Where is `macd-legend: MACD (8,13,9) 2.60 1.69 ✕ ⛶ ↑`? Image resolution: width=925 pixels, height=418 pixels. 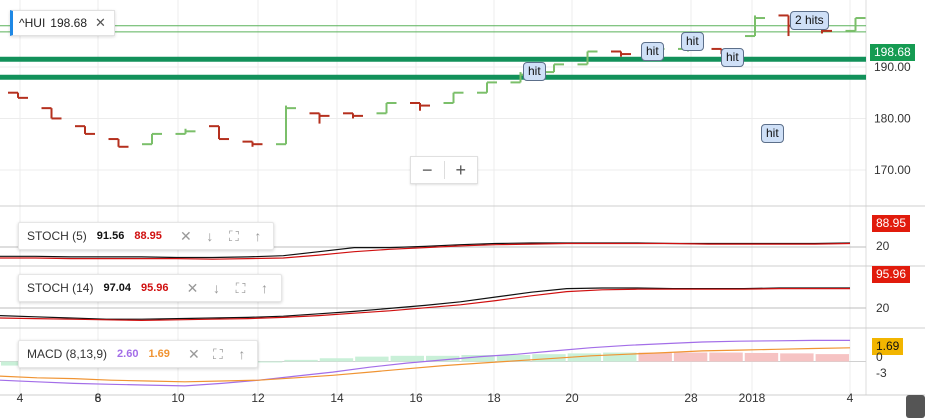
macd-legend: MACD (8,13,9) 2.60 1.69 ✕ ⛶ ↑ is located at coordinates (138, 354).